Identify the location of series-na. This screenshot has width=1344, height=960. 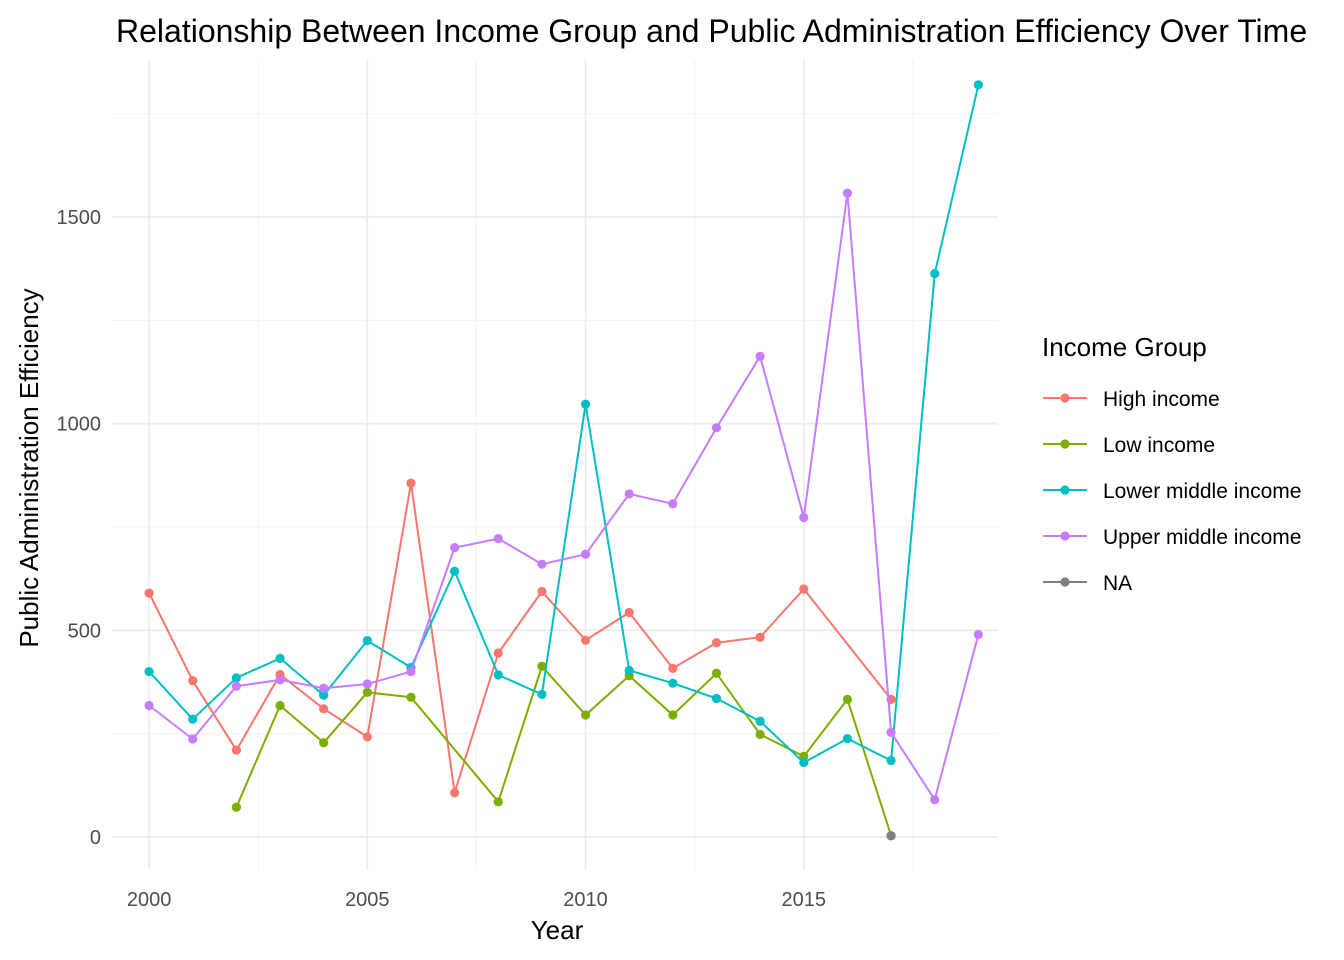
(891, 836).